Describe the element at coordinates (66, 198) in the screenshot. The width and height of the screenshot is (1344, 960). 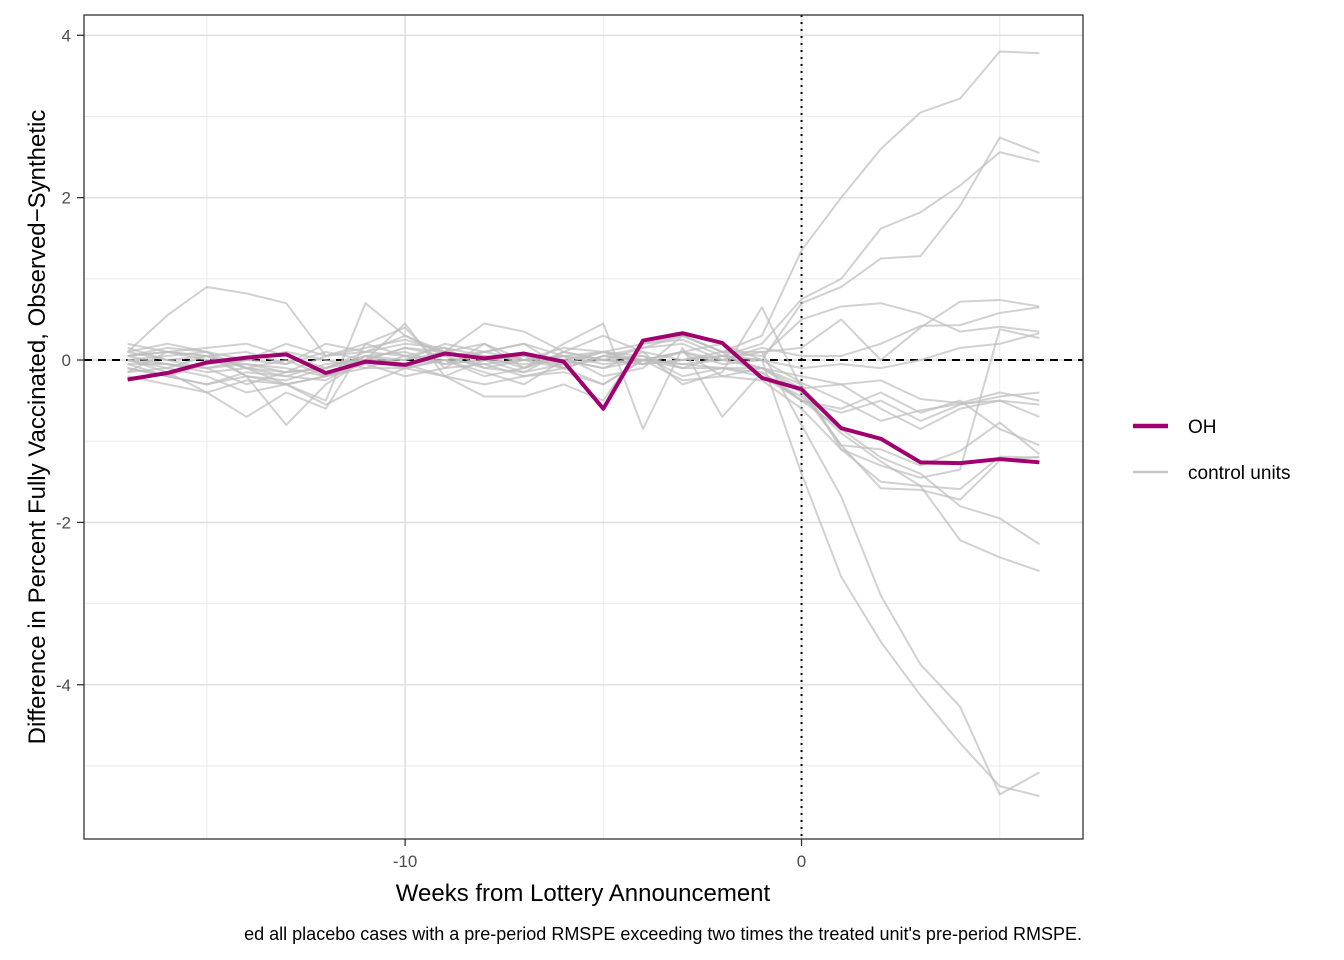
I see `y-tick-label-3: 2` at that location.